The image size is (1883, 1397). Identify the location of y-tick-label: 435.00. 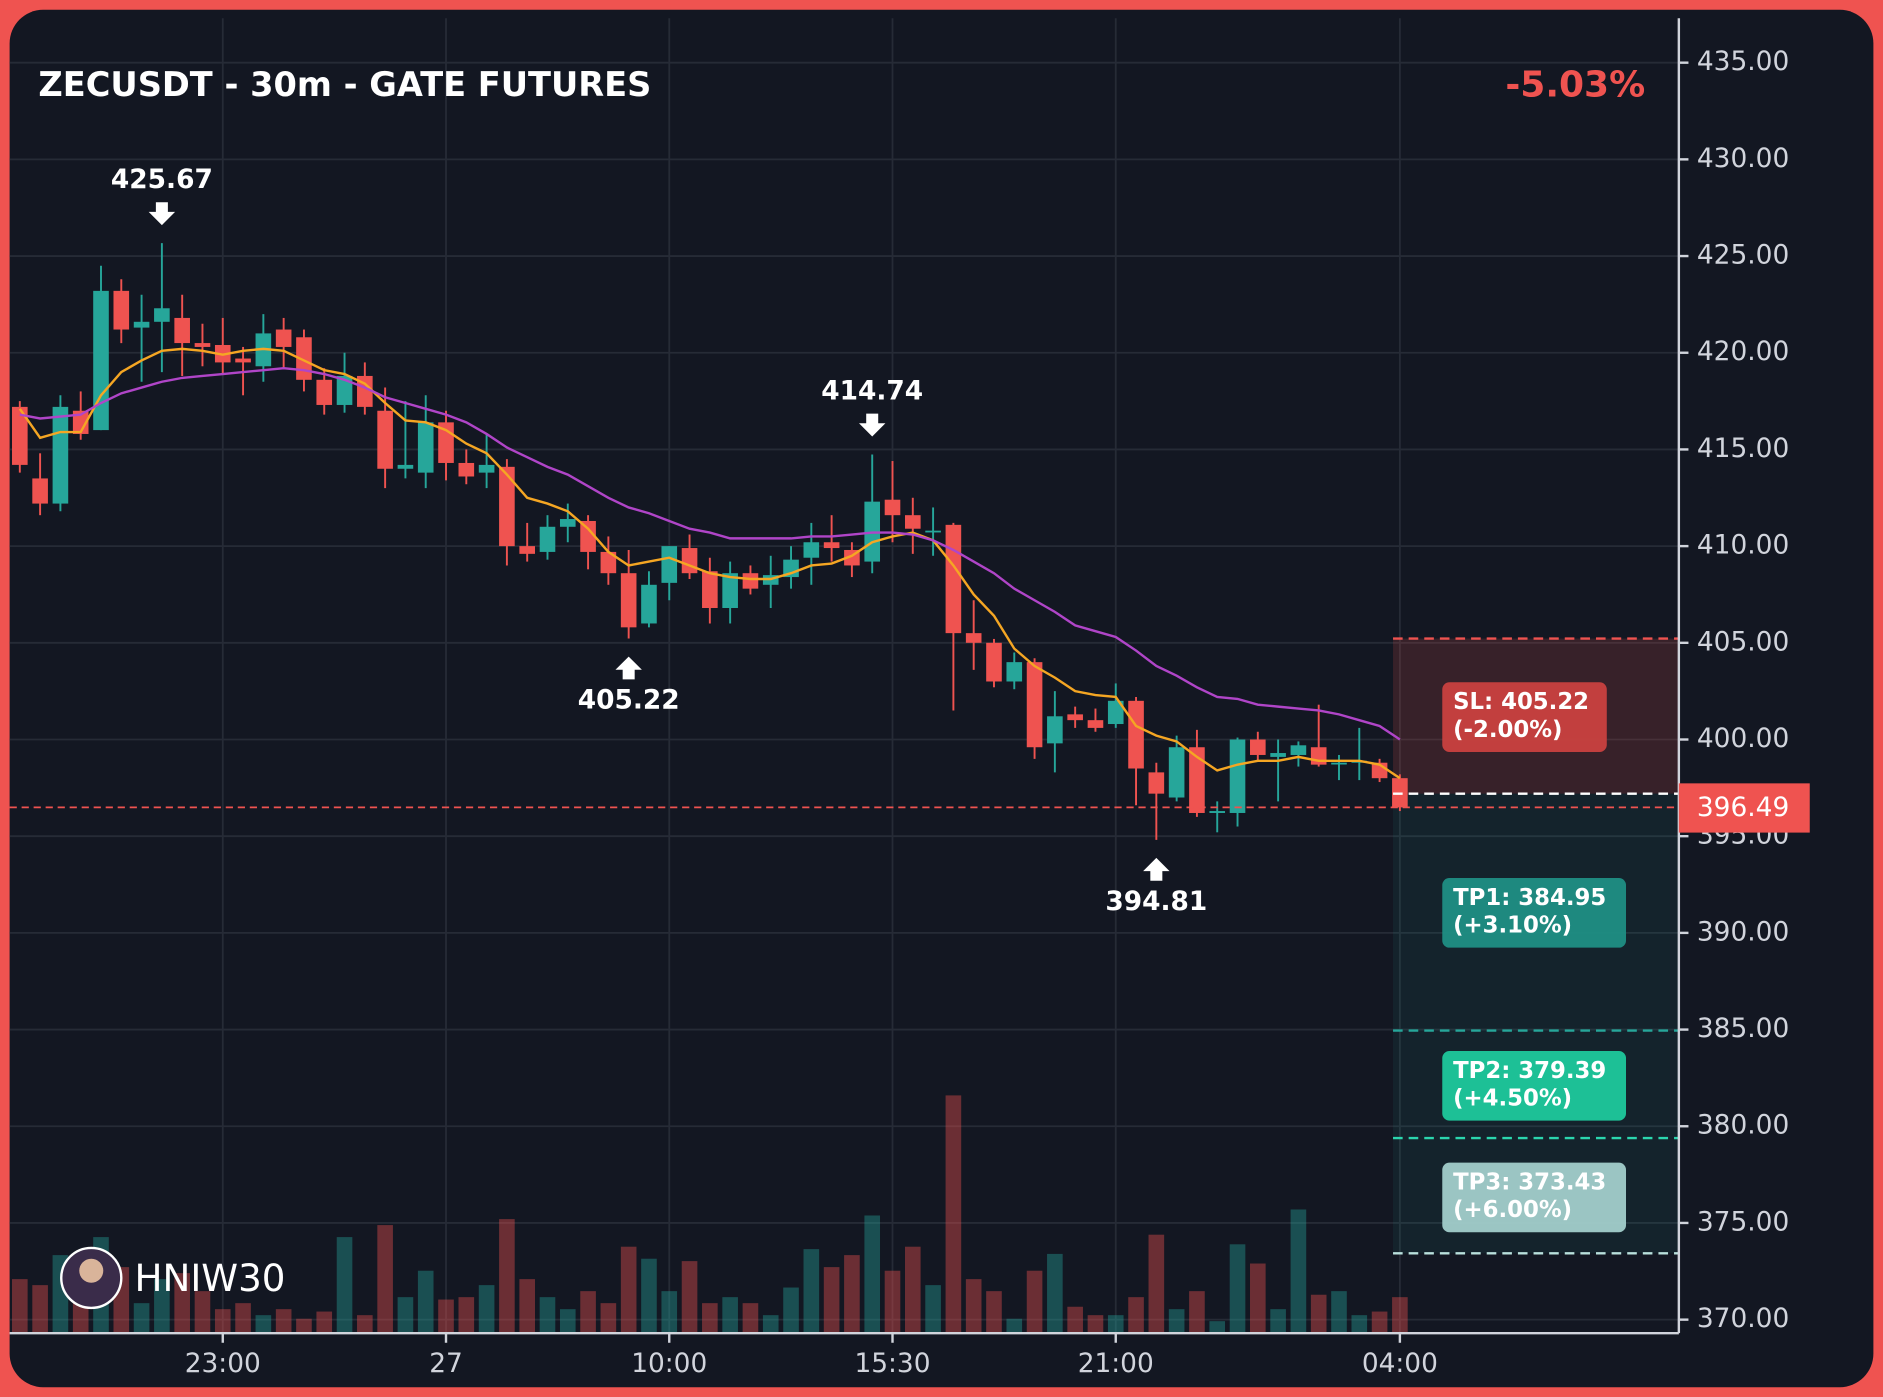
(1743, 61).